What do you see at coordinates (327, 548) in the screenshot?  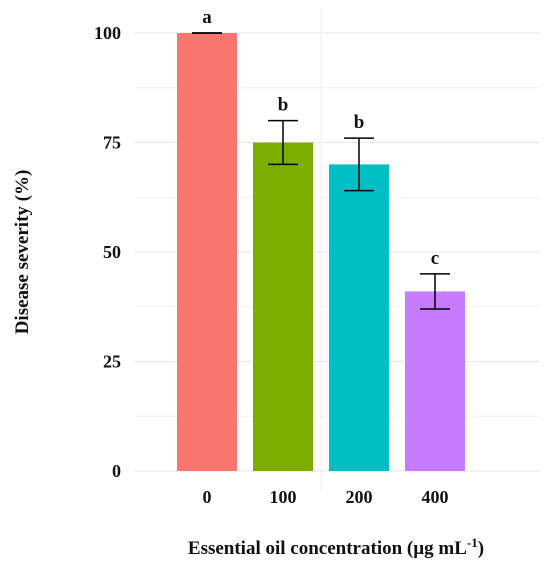 I see `x-axis-title-main: Essential oil concentration (µg mL` at bounding box center [327, 548].